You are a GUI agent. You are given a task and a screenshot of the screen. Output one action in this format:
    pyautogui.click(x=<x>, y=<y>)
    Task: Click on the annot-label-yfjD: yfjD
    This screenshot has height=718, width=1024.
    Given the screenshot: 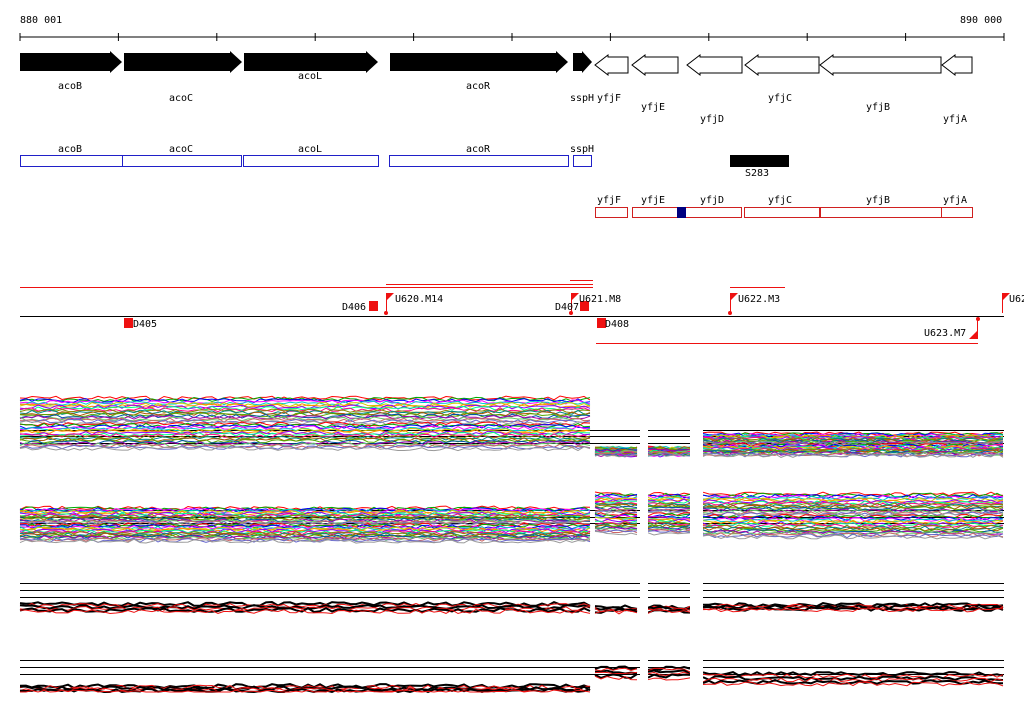 What is the action you would take?
    pyautogui.click(x=712, y=200)
    